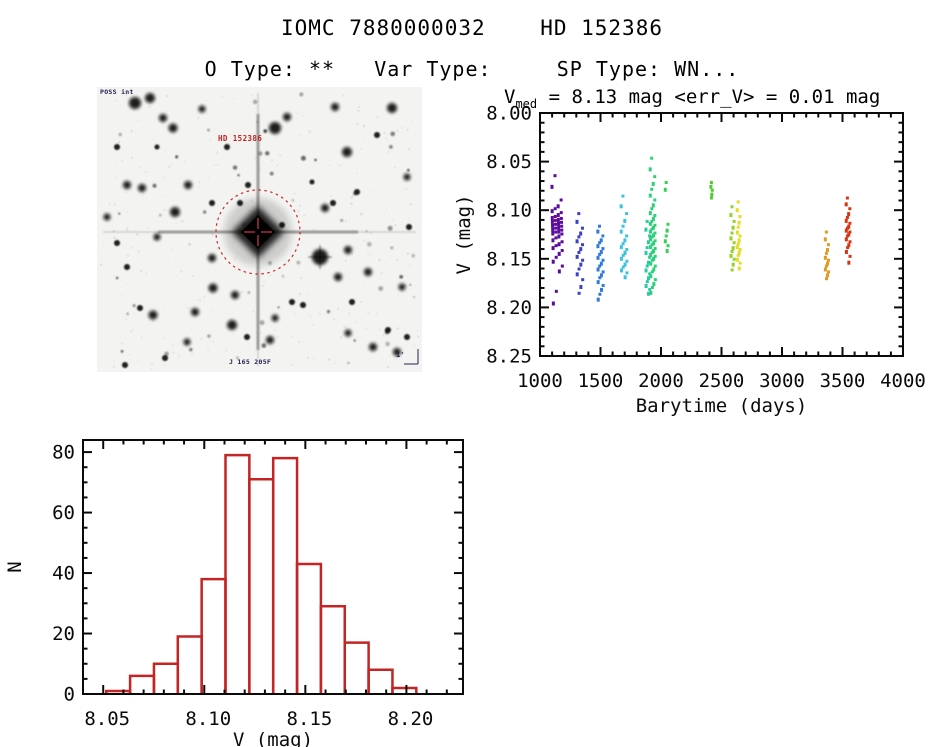 This screenshot has height=747, width=944. What do you see at coordinates (240, 138) in the screenshot?
I see `finder-target-label: HD 152386` at bounding box center [240, 138].